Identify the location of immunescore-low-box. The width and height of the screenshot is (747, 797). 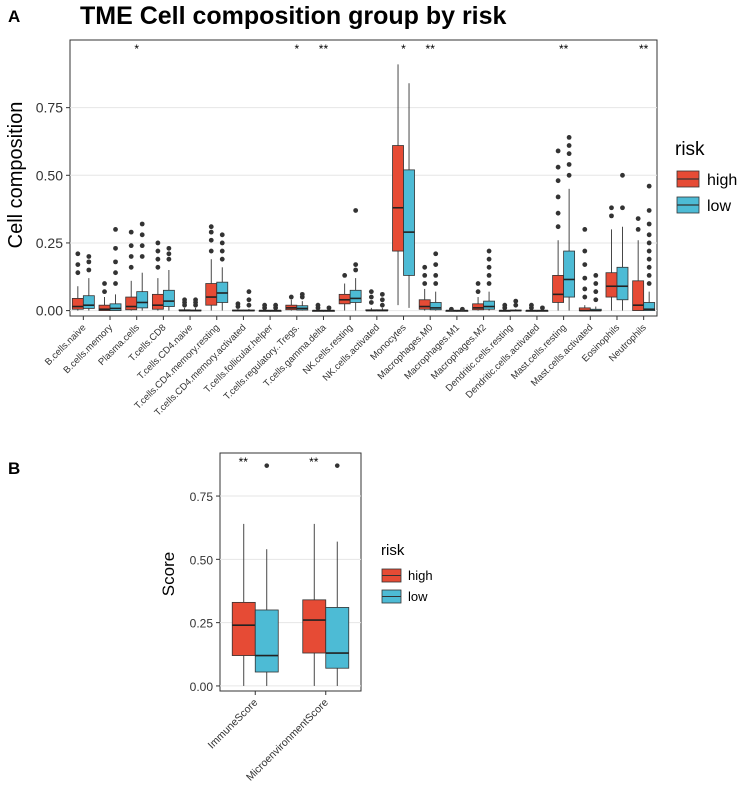
(266, 641).